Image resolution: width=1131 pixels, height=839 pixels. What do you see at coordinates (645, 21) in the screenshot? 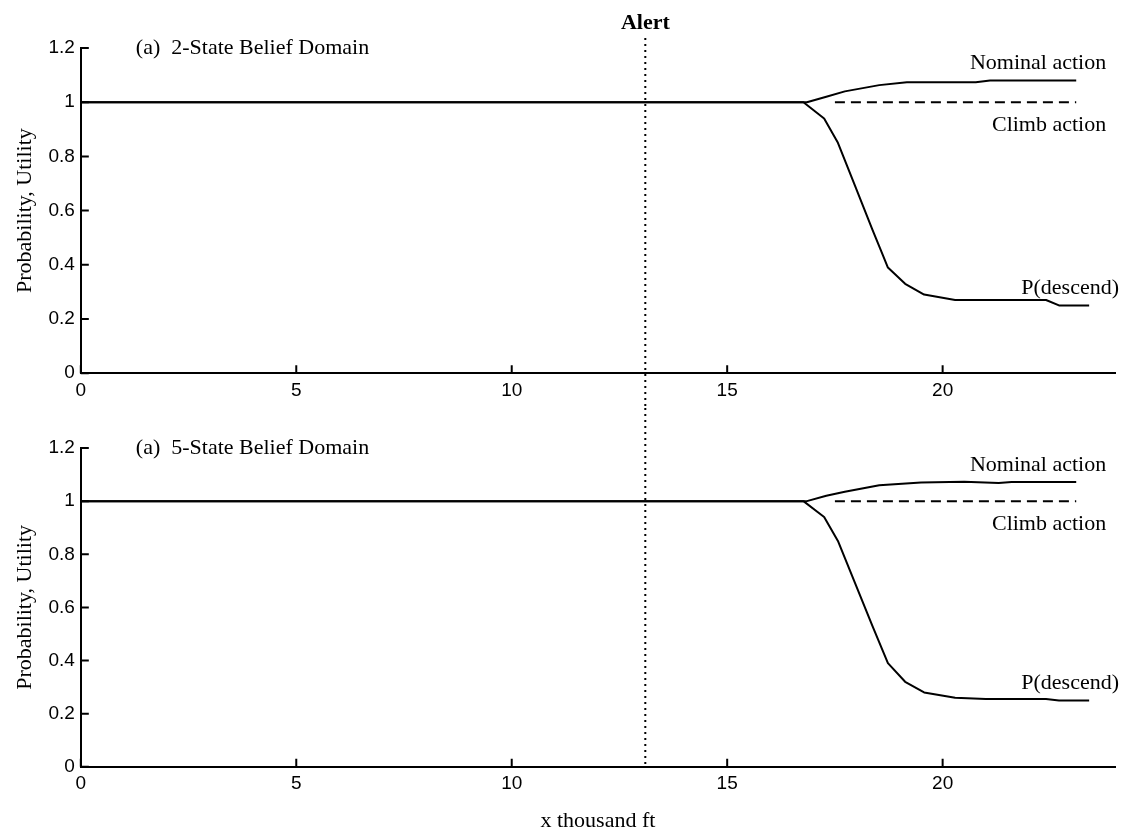
I see `ref-line-label: Alert` at bounding box center [645, 21].